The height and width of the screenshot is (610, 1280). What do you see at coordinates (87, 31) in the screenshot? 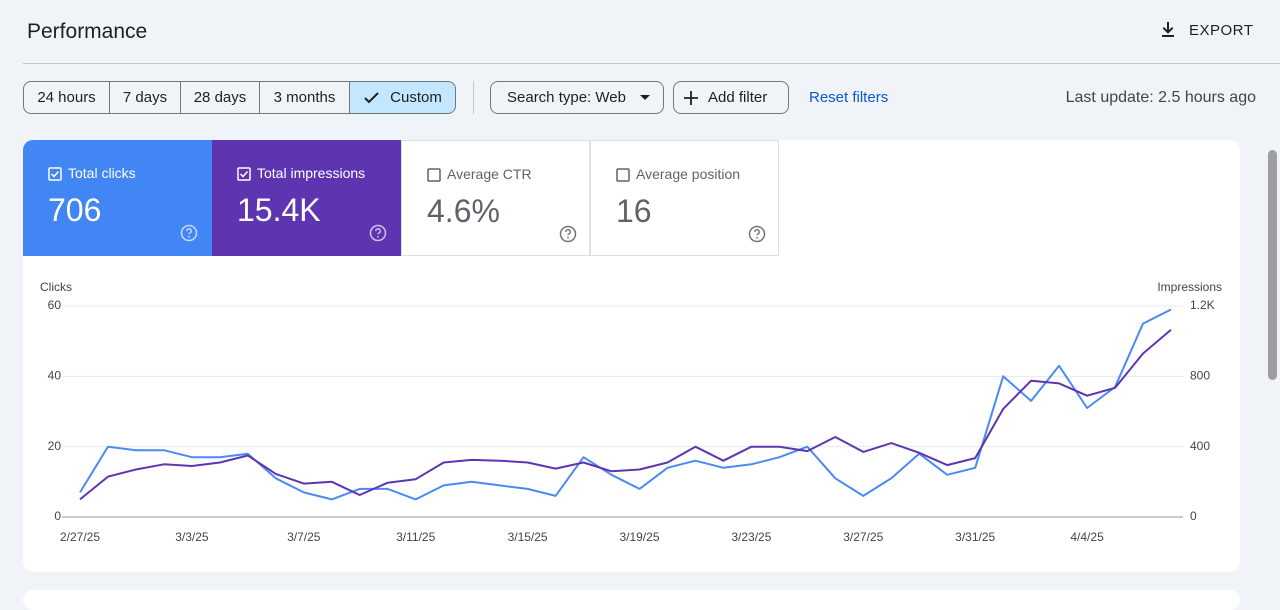
I see `page-title: Performance` at bounding box center [87, 31].